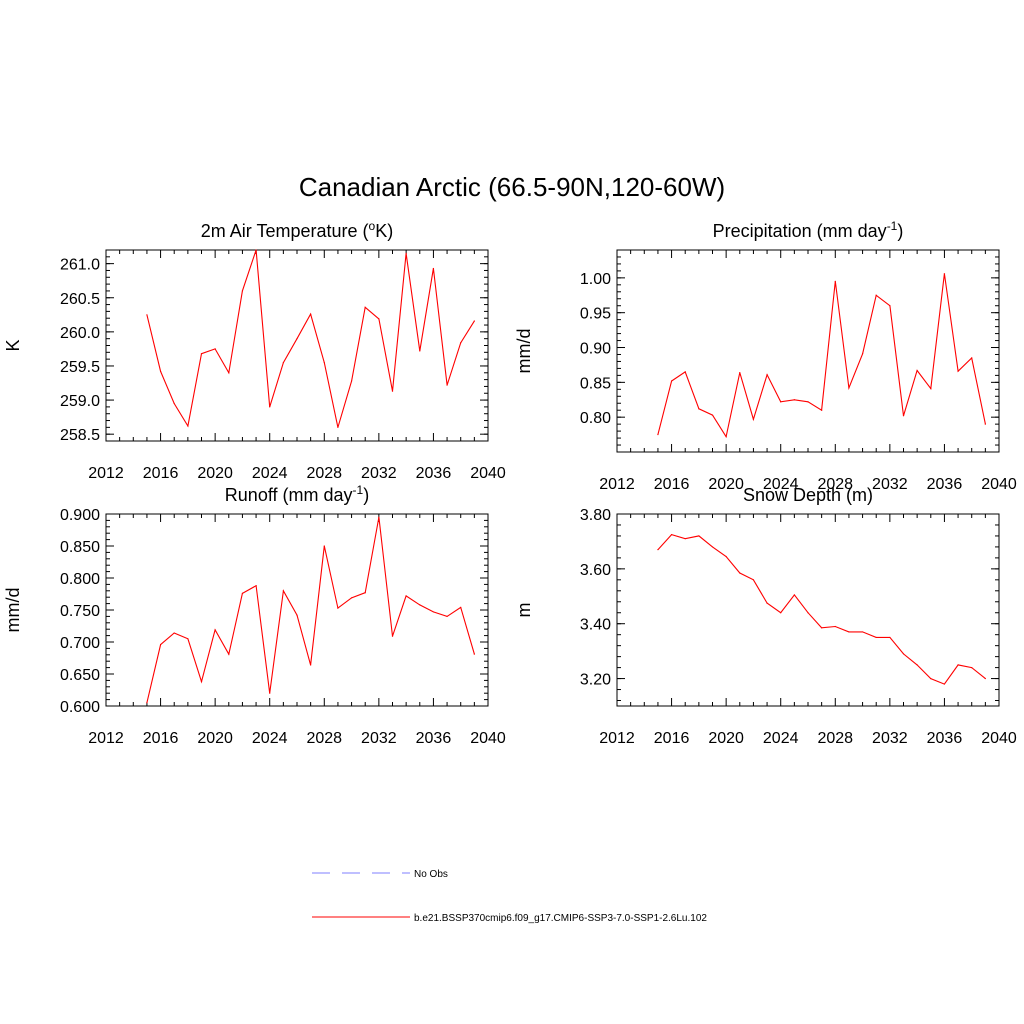  I want to click on y-tick-label: 1.00, so click(595, 279).